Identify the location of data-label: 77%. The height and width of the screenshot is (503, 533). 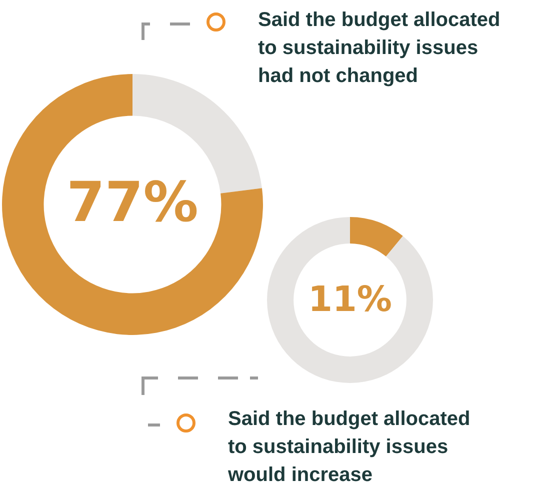
(132, 202).